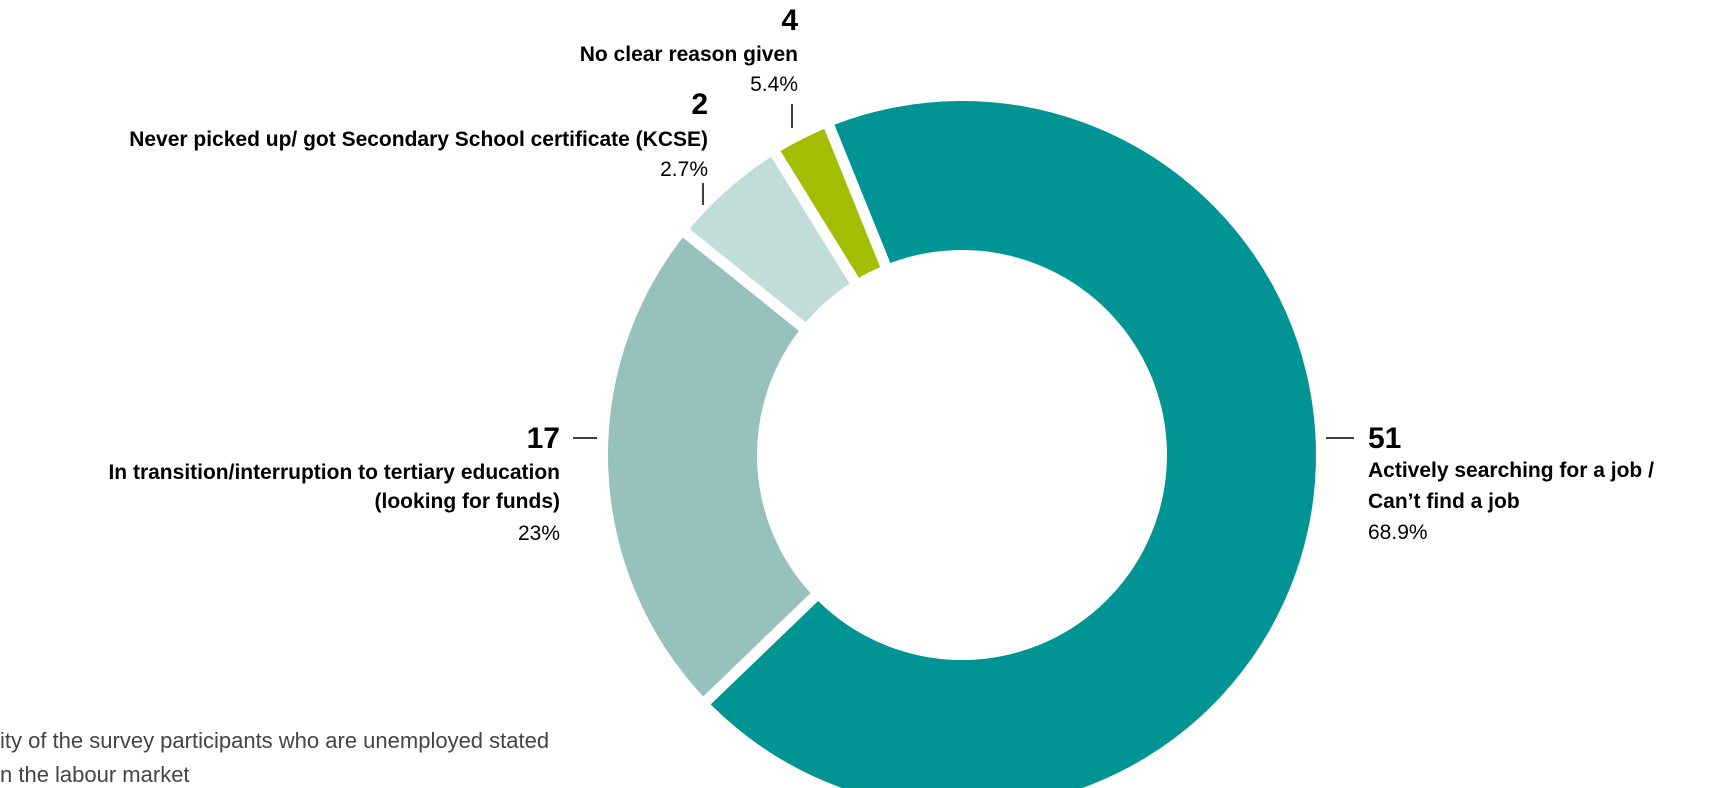 This screenshot has width=1730, height=788. I want to click on count-label-no-clear-reason: 4, so click(789, 20).